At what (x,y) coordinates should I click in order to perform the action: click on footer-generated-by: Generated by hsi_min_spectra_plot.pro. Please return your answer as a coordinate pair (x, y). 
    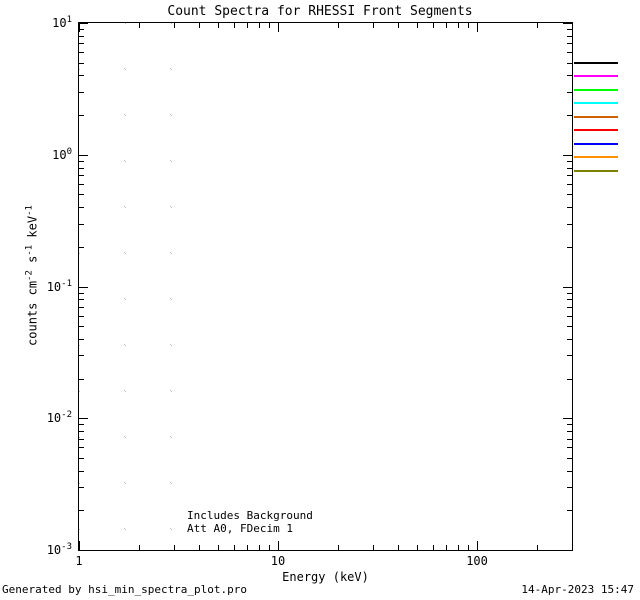
    Looking at the image, I should click on (125, 589).